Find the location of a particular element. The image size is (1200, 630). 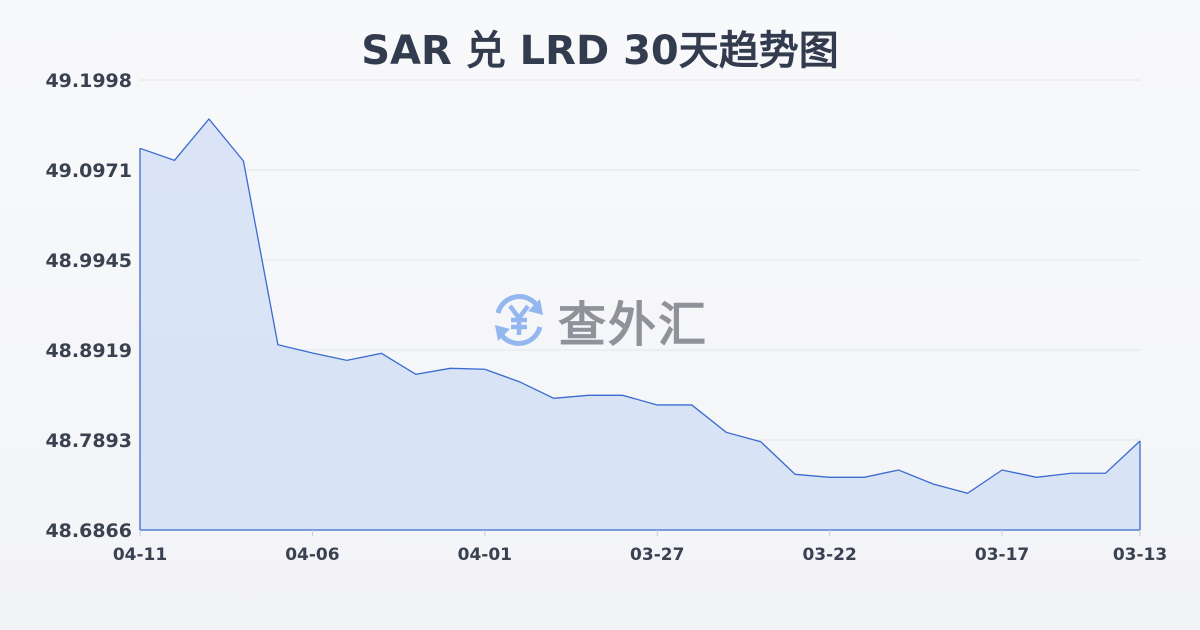

x-tick-label: 04-06 is located at coordinates (312, 555).